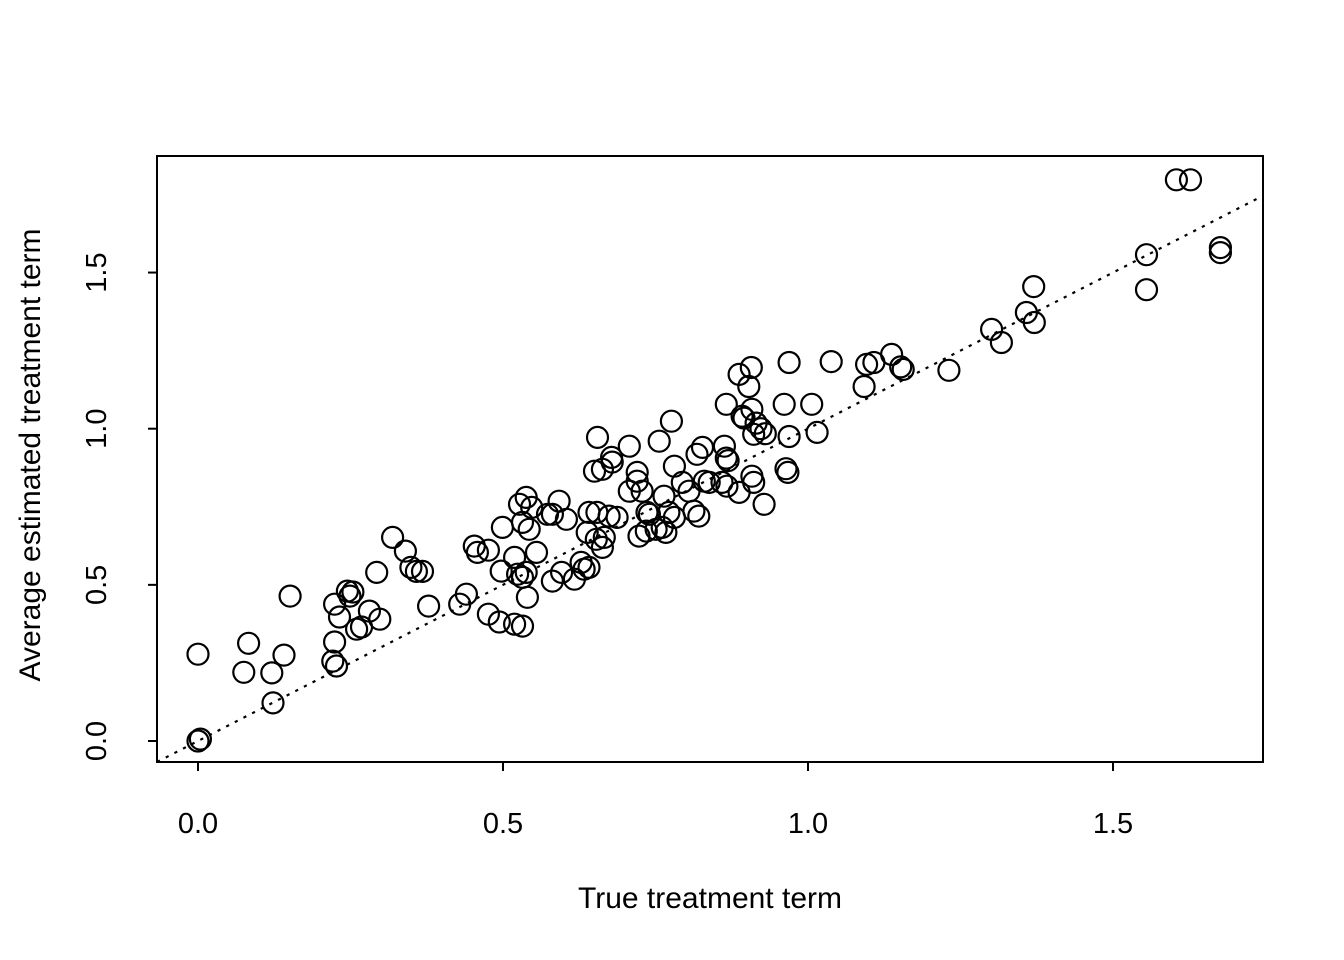 The image size is (1344, 960). What do you see at coordinates (97, 272) in the screenshot?
I see `y-tick-label: 1.5` at bounding box center [97, 272].